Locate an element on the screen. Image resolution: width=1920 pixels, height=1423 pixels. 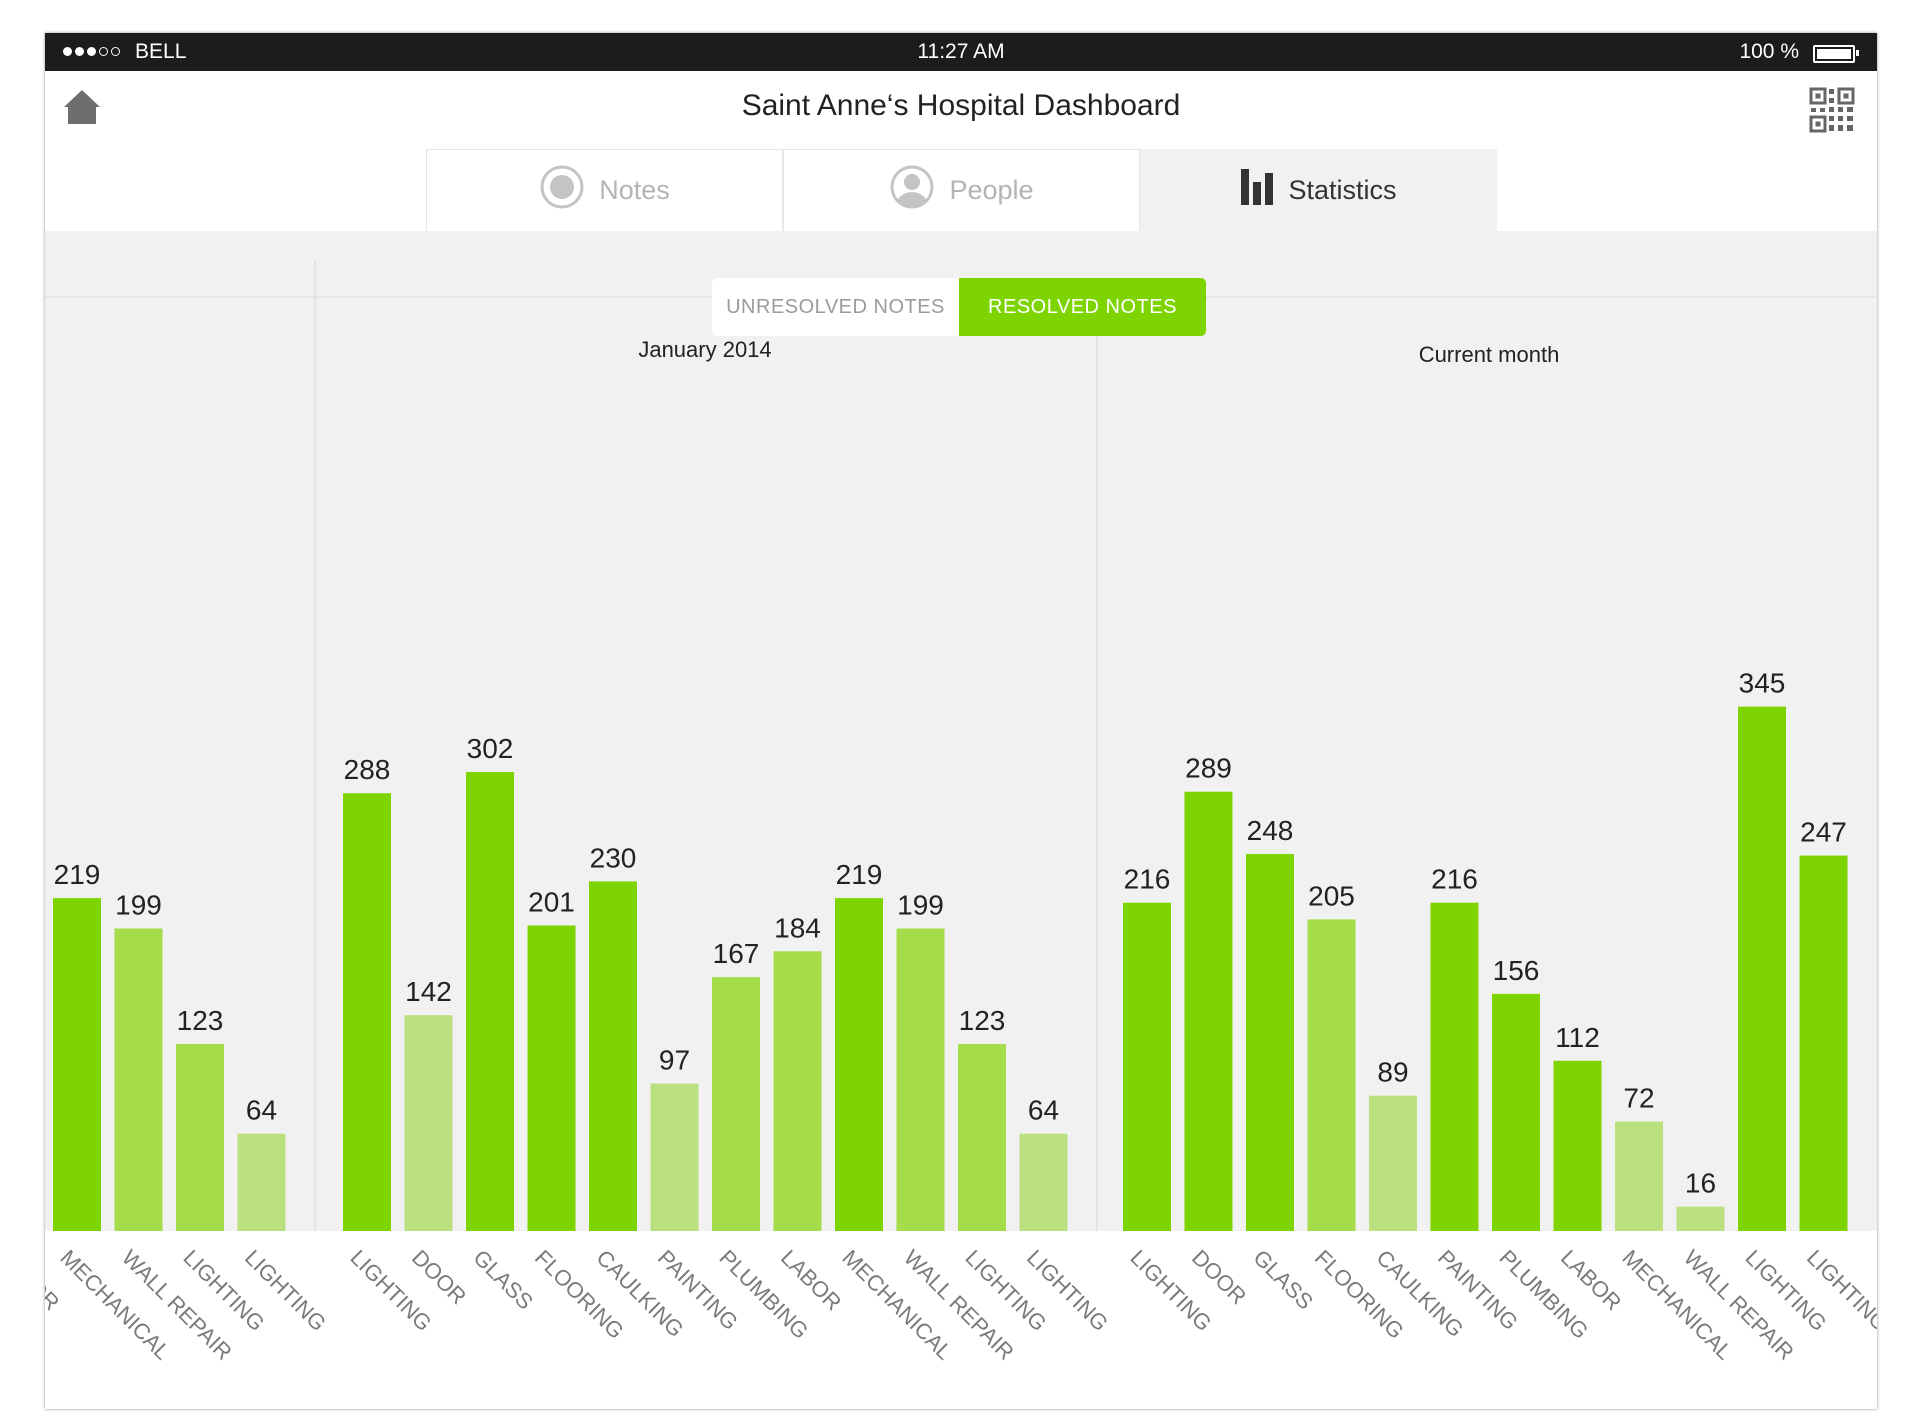
carrier-name: BELL is located at coordinates (161, 51).